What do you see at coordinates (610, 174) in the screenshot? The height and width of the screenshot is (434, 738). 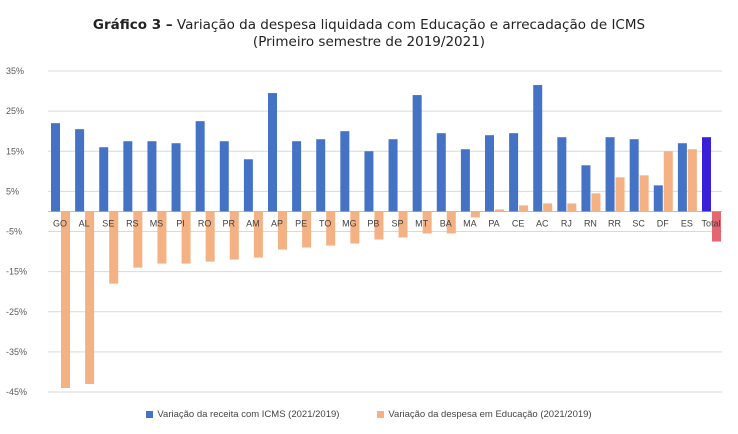 I see `bar-icms-rr` at bounding box center [610, 174].